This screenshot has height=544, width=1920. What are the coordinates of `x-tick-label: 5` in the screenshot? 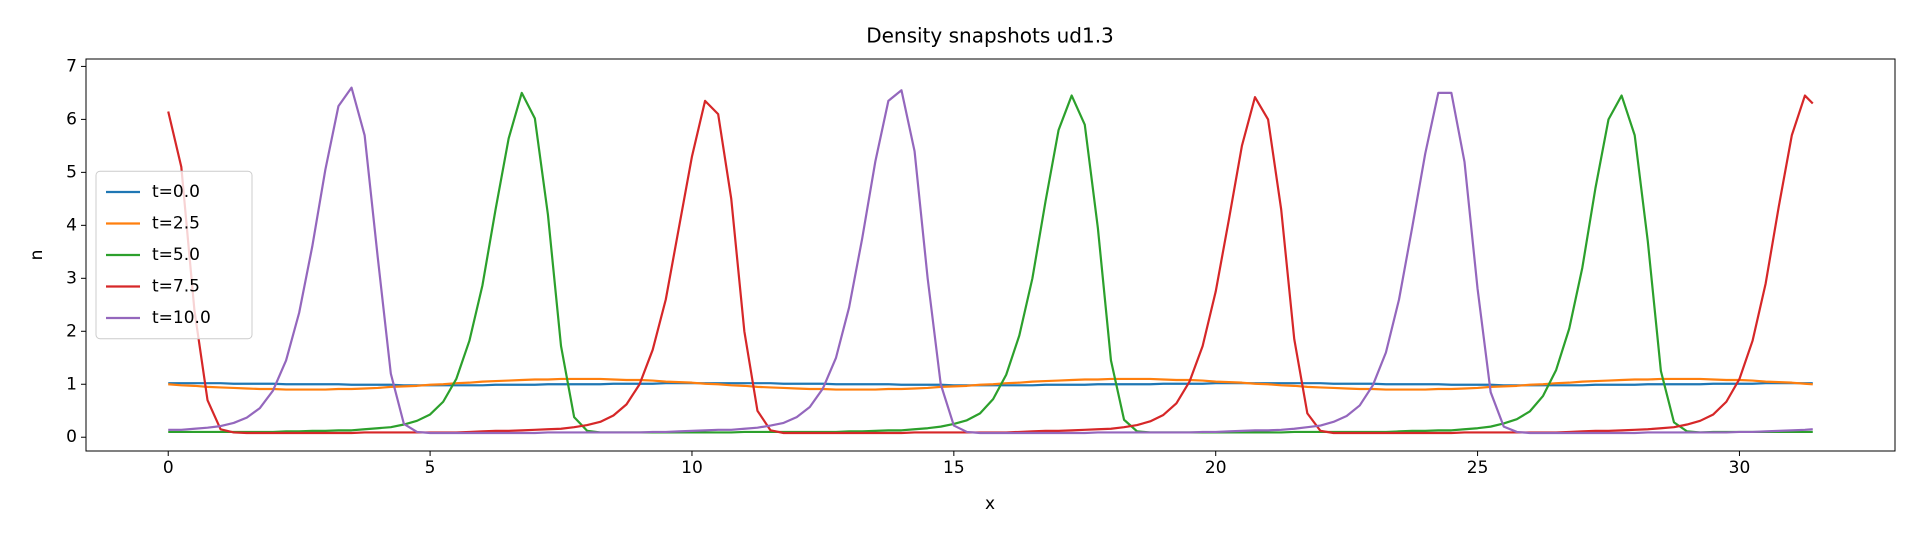 It's located at (430, 468).